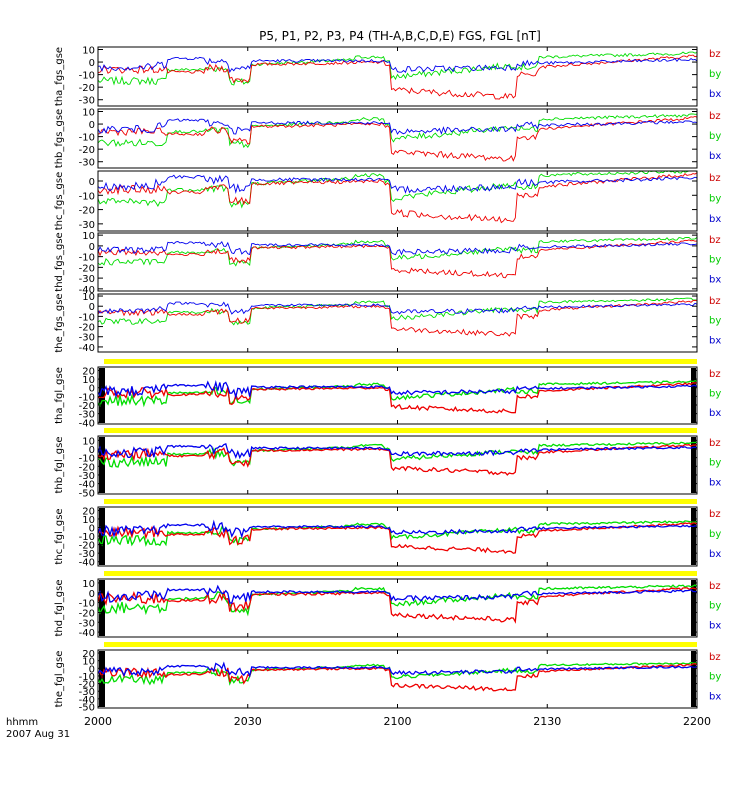 This screenshot has width=750, height=800. Describe the element at coordinates (88, 511) in the screenshot. I see `y-tick-label: 20` at that location.